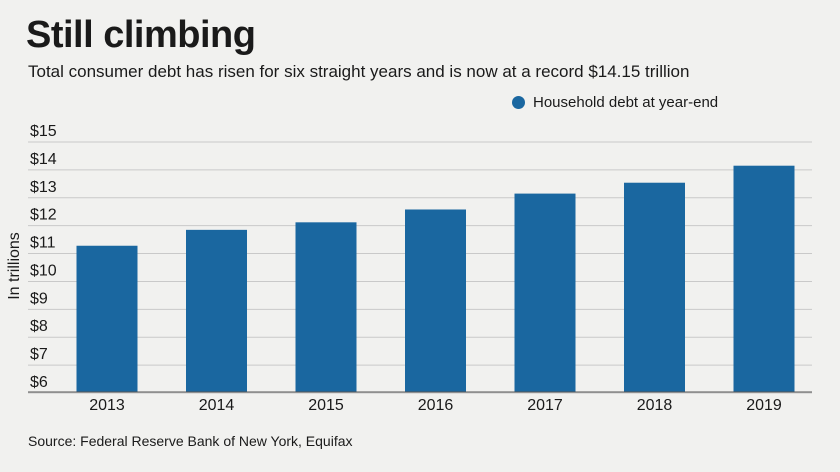 This screenshot has height=472, width=840. I want to click on bar-2019, so click(764, 278).